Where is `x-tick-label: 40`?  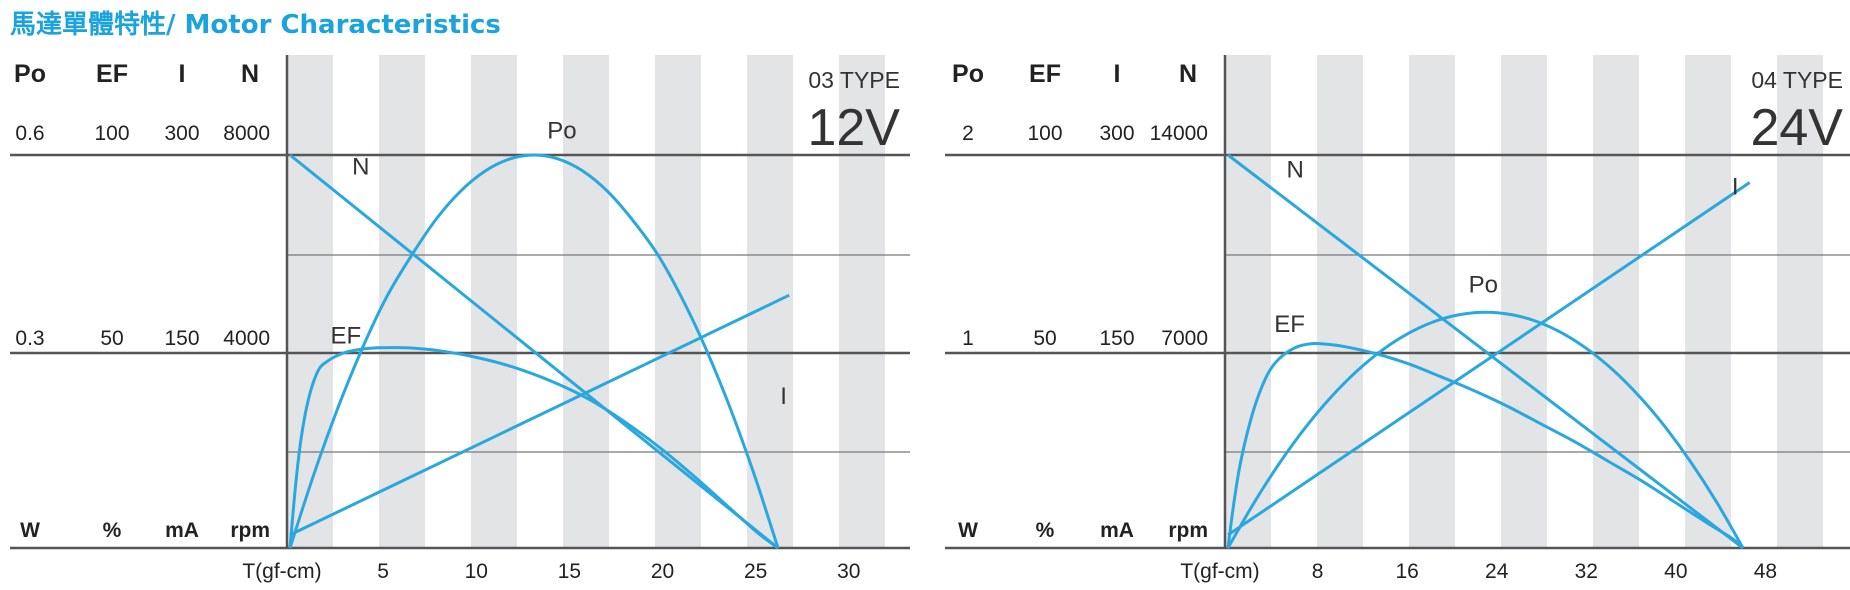
x-tick-label: 40 is located at coordinates (1675, 571).